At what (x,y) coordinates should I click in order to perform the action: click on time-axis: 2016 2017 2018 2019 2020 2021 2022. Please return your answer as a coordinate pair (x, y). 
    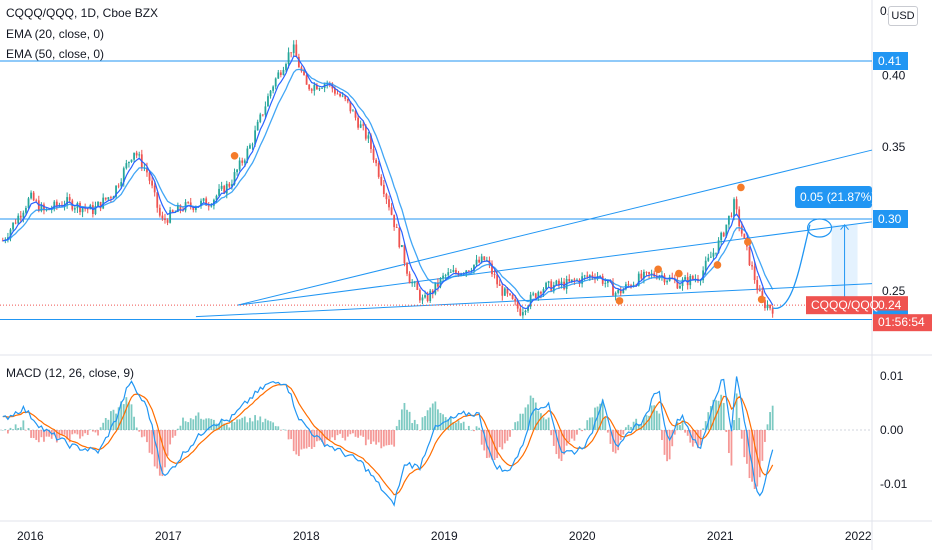
    Looking at the image, I should click on (444, 536).